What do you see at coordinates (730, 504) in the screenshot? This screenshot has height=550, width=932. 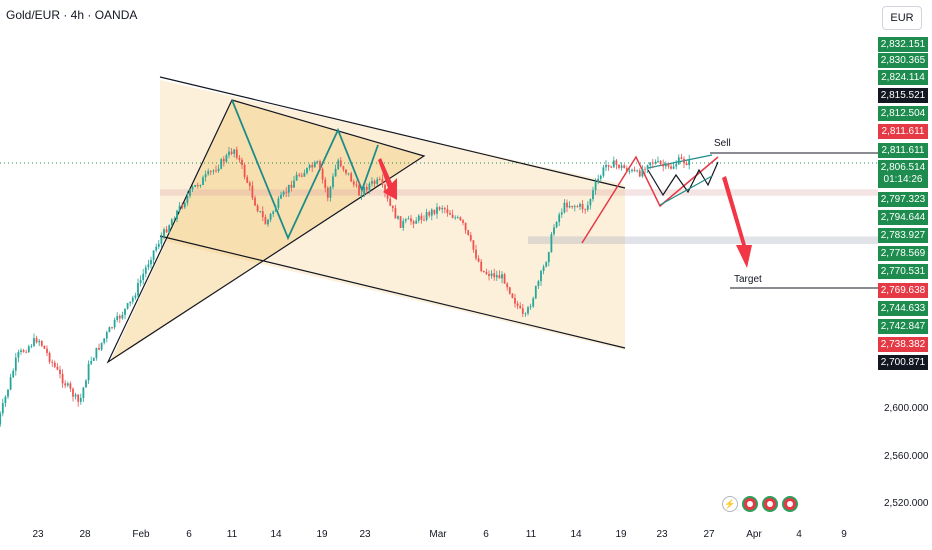 I see `lightning-icon: ⚡` at bounding box center [730, 504].